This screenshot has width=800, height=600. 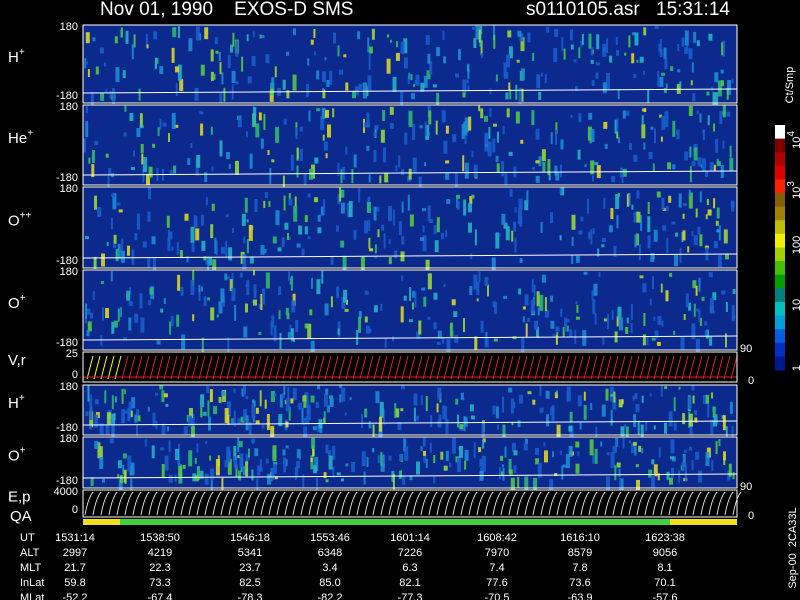 What do you see at coordinates (665, 553) in the screenshot?
I see `cell: 9056` at bounding box center [665, 553].